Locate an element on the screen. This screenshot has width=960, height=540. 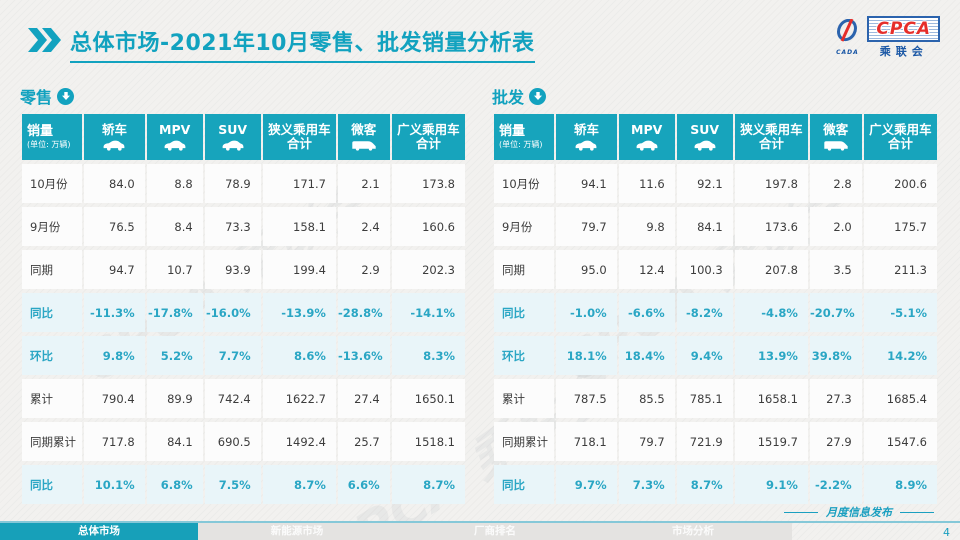
data-cell: 18.4% is located at coordinates (646, 355).